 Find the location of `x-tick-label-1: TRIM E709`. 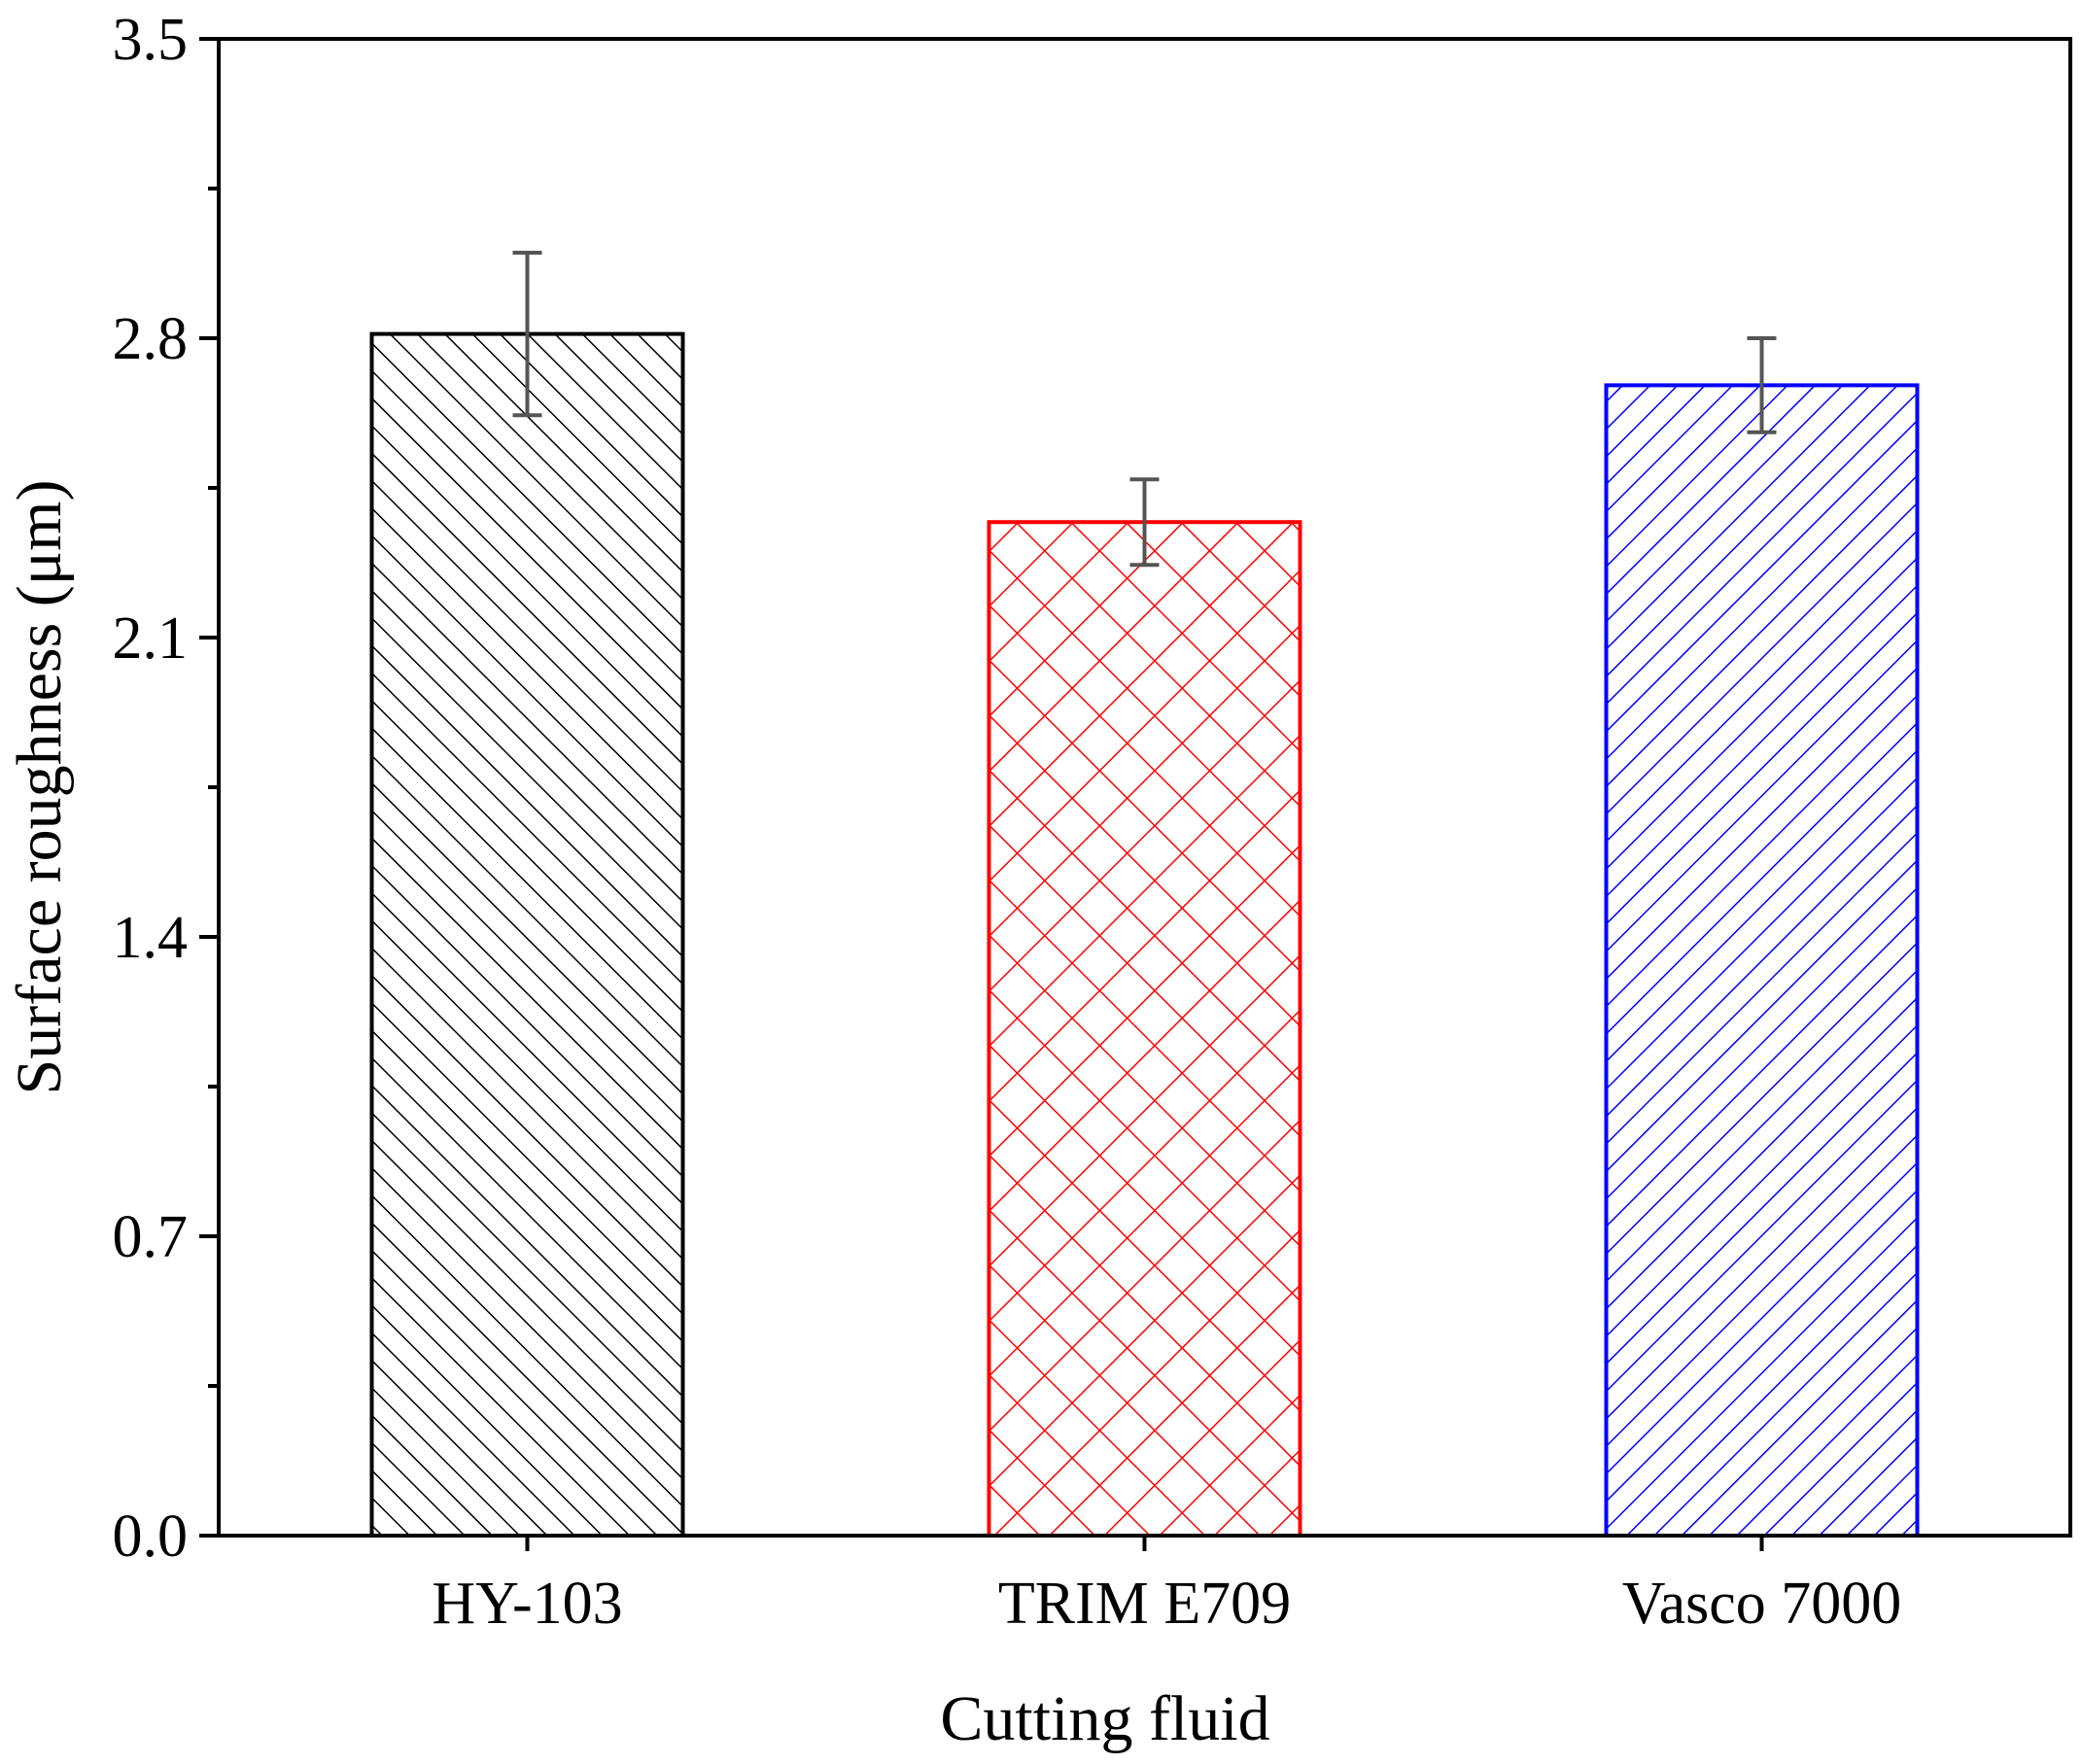

x-tick-label-1: TRIM E709 is located at coordinates (1145, 1604).